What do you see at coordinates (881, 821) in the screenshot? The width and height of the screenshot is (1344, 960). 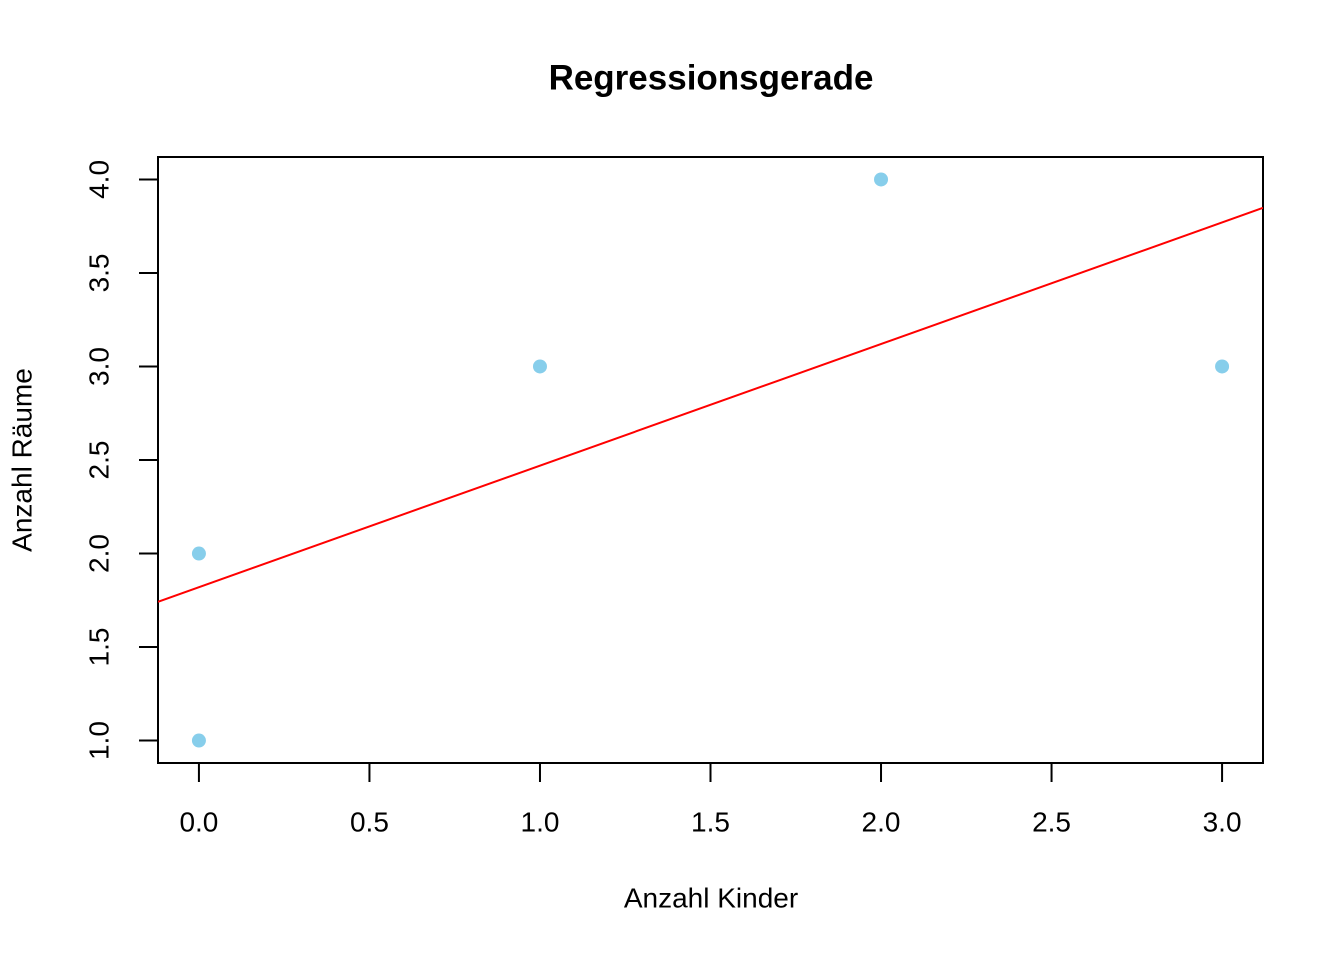 I see `x-tick-label: 2.0` at bounding box center [881, 821].